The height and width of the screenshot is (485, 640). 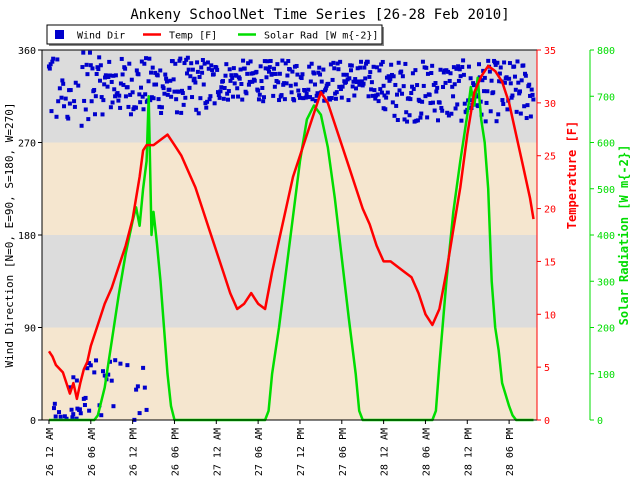 What do you see at coordinates (572, 175) in the screenshot?
I see `temp-axis-label: Temperature [F]` at bounding box center [572, 175].